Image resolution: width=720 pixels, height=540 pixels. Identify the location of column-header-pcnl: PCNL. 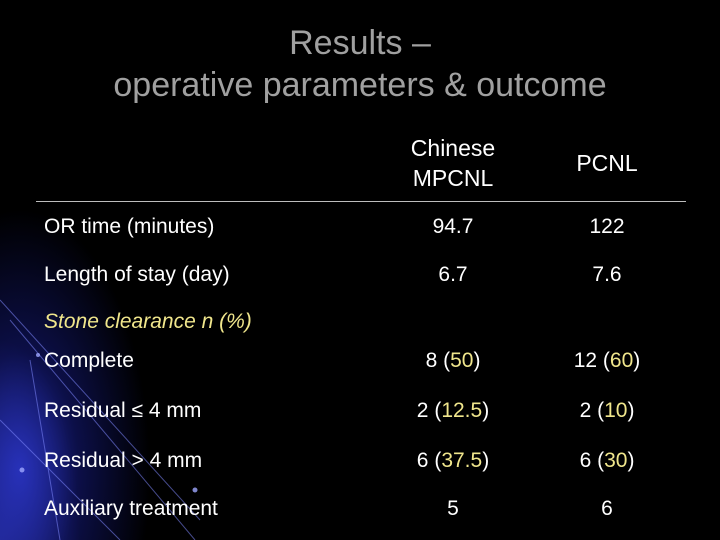
(607, 163).